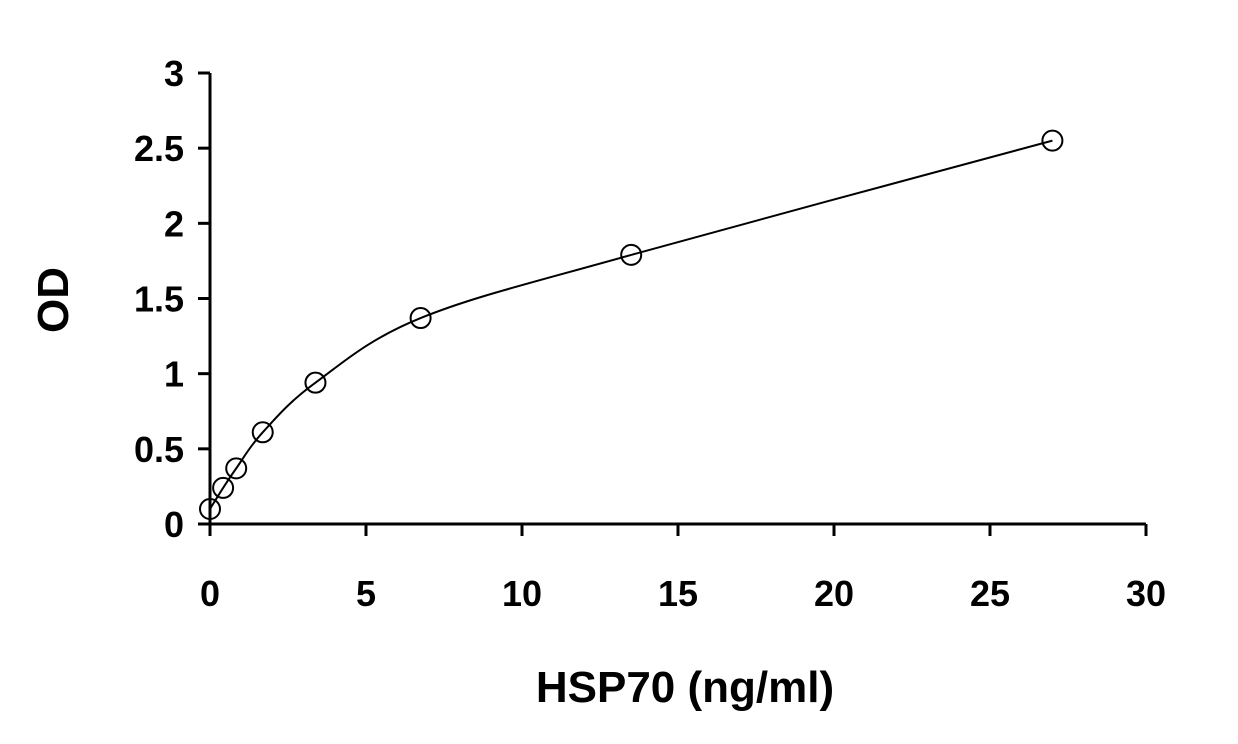 The image size is (1238, 744). Describe the element at coordinates (683, 569) in the screenshot. I see `x-ticks: 0 5 10 15 20 25 30` at that location.